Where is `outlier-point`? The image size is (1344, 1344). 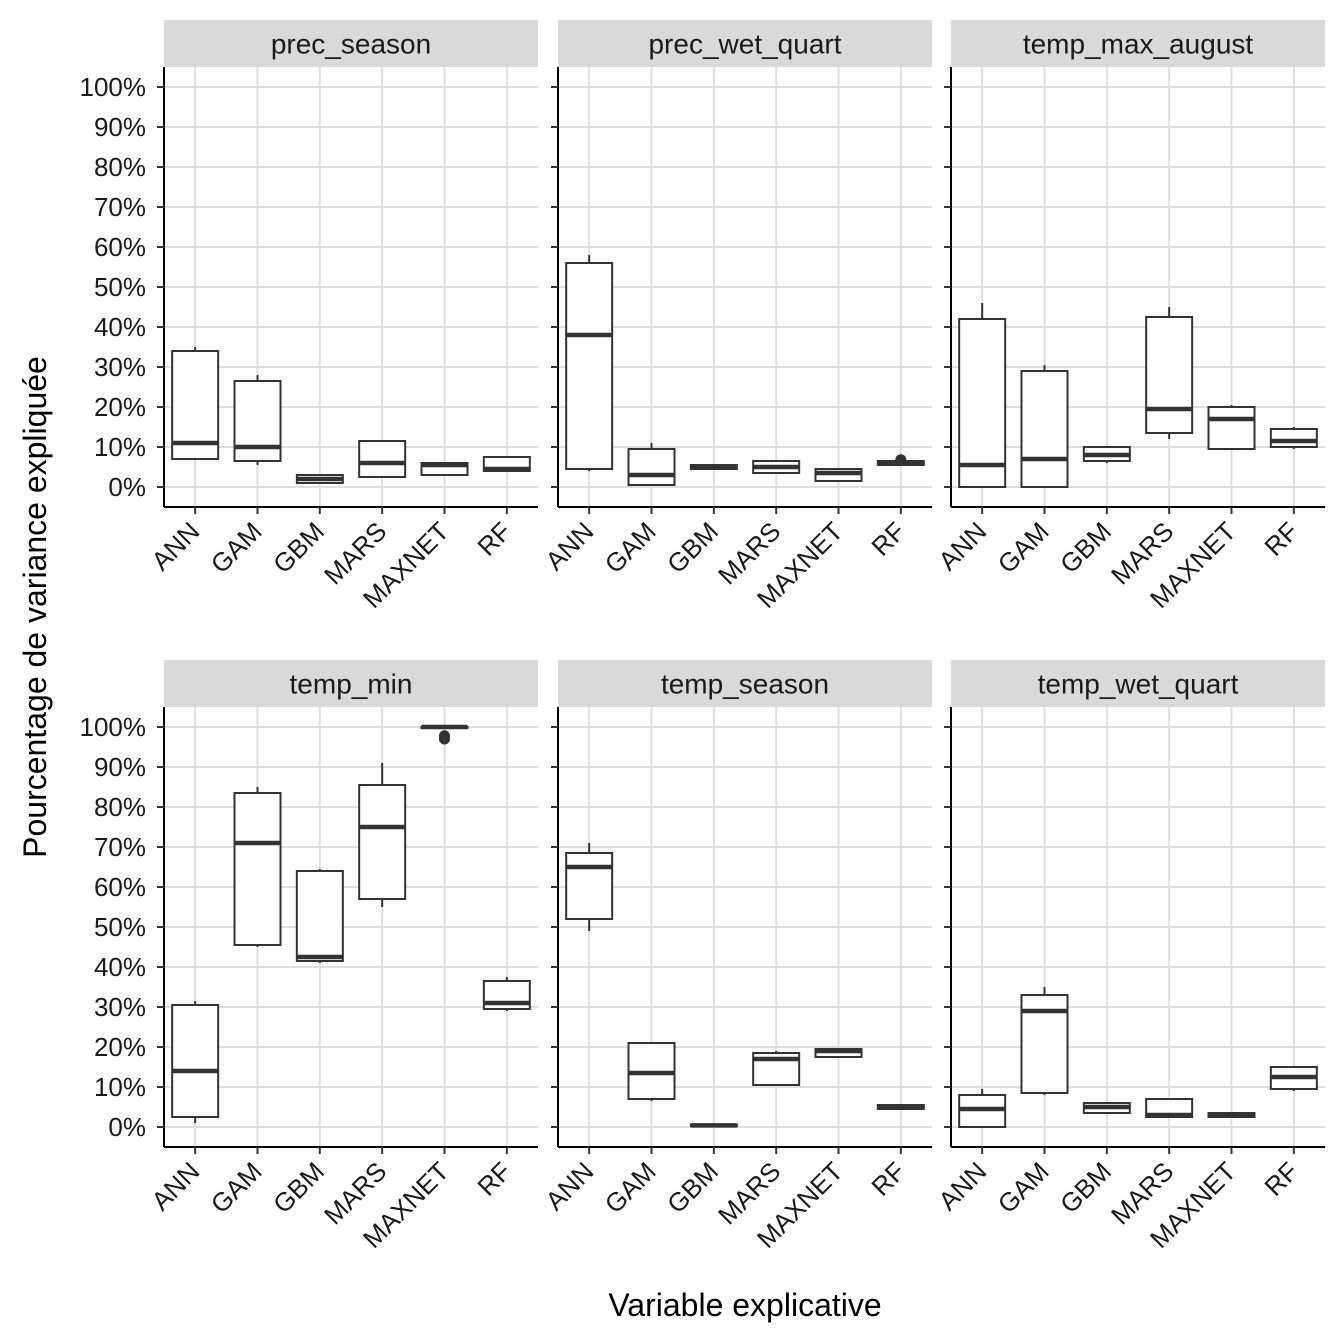 outlier-point is located at coordinates (901, 460).